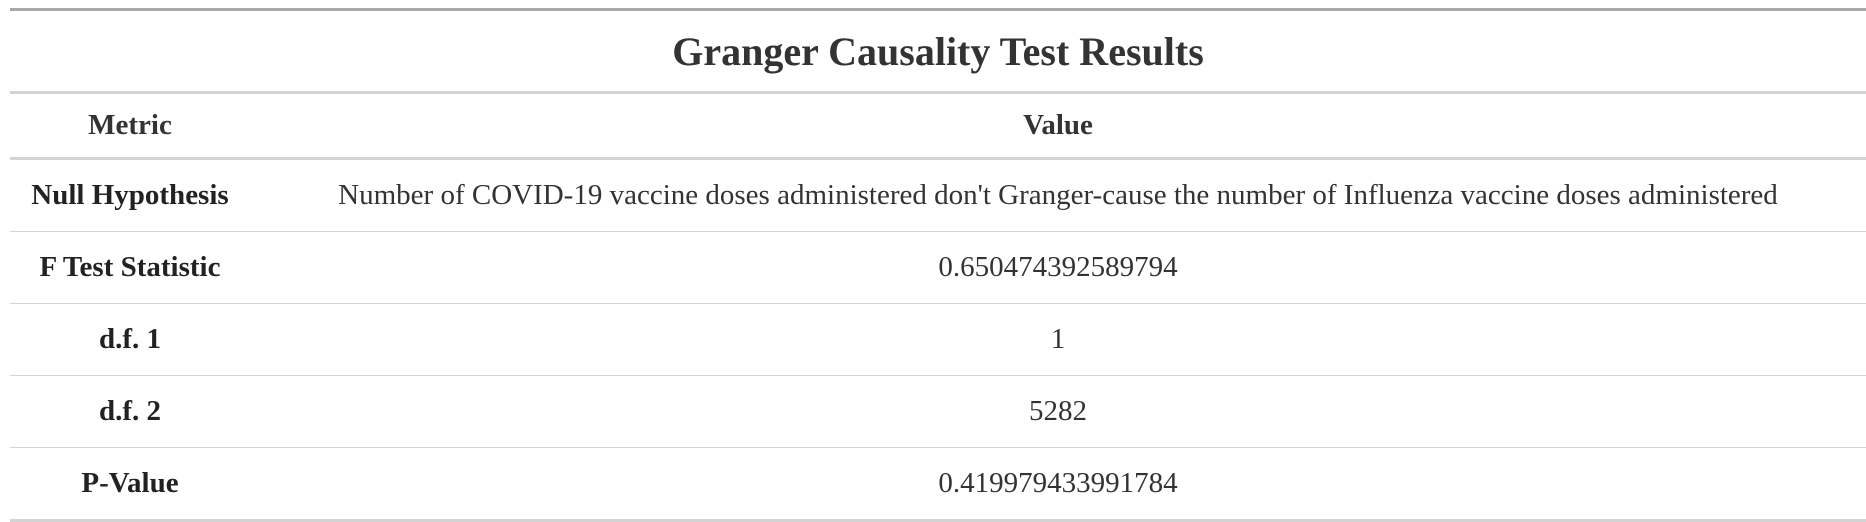 This screenshot has width=1866, height=522. Describe the element at coordinates (130, 411) in the screenshot. I see `row-metric-df2: d.f. 2` at that location.